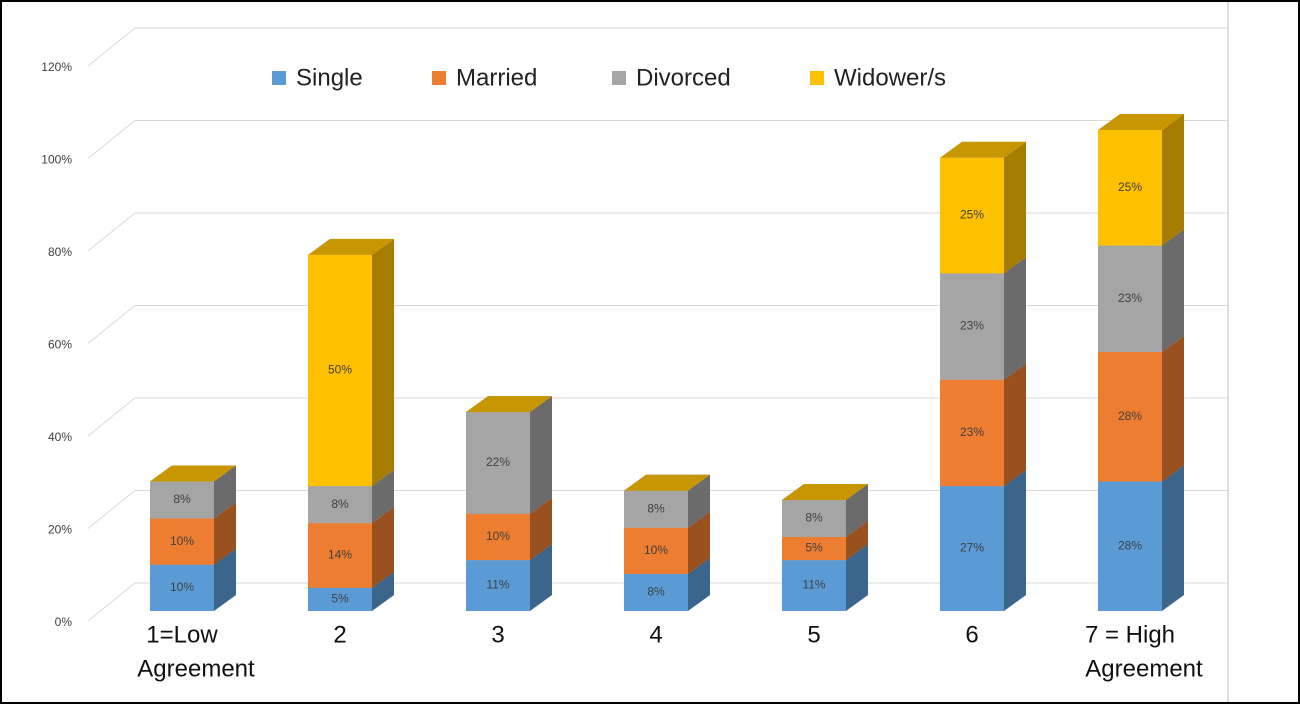 The width and height of the screenshot is (1300, 704). Describe the element at coordinates (339, 634) in the screenshot. I see `x-tick-label: 2` at that location.